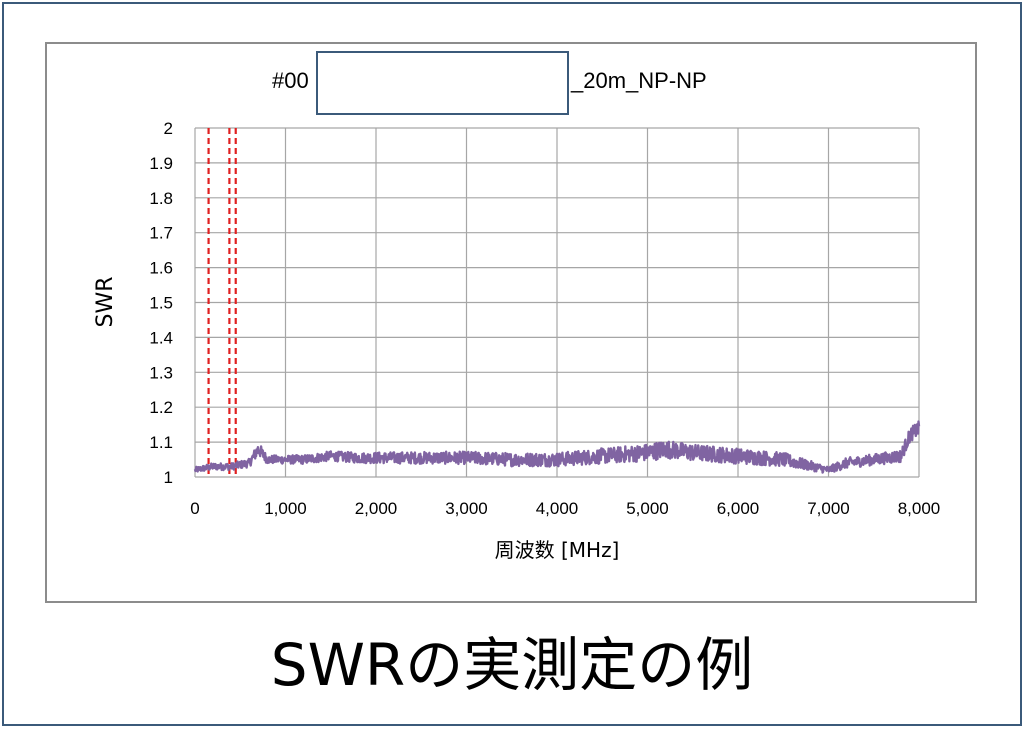 The width and height of the screenshot is (1024, 750). What do you see at coordinates (161, 442) in the screenshot?
I see `y-tick-label: 1.1` at bounding box center [161, 442].